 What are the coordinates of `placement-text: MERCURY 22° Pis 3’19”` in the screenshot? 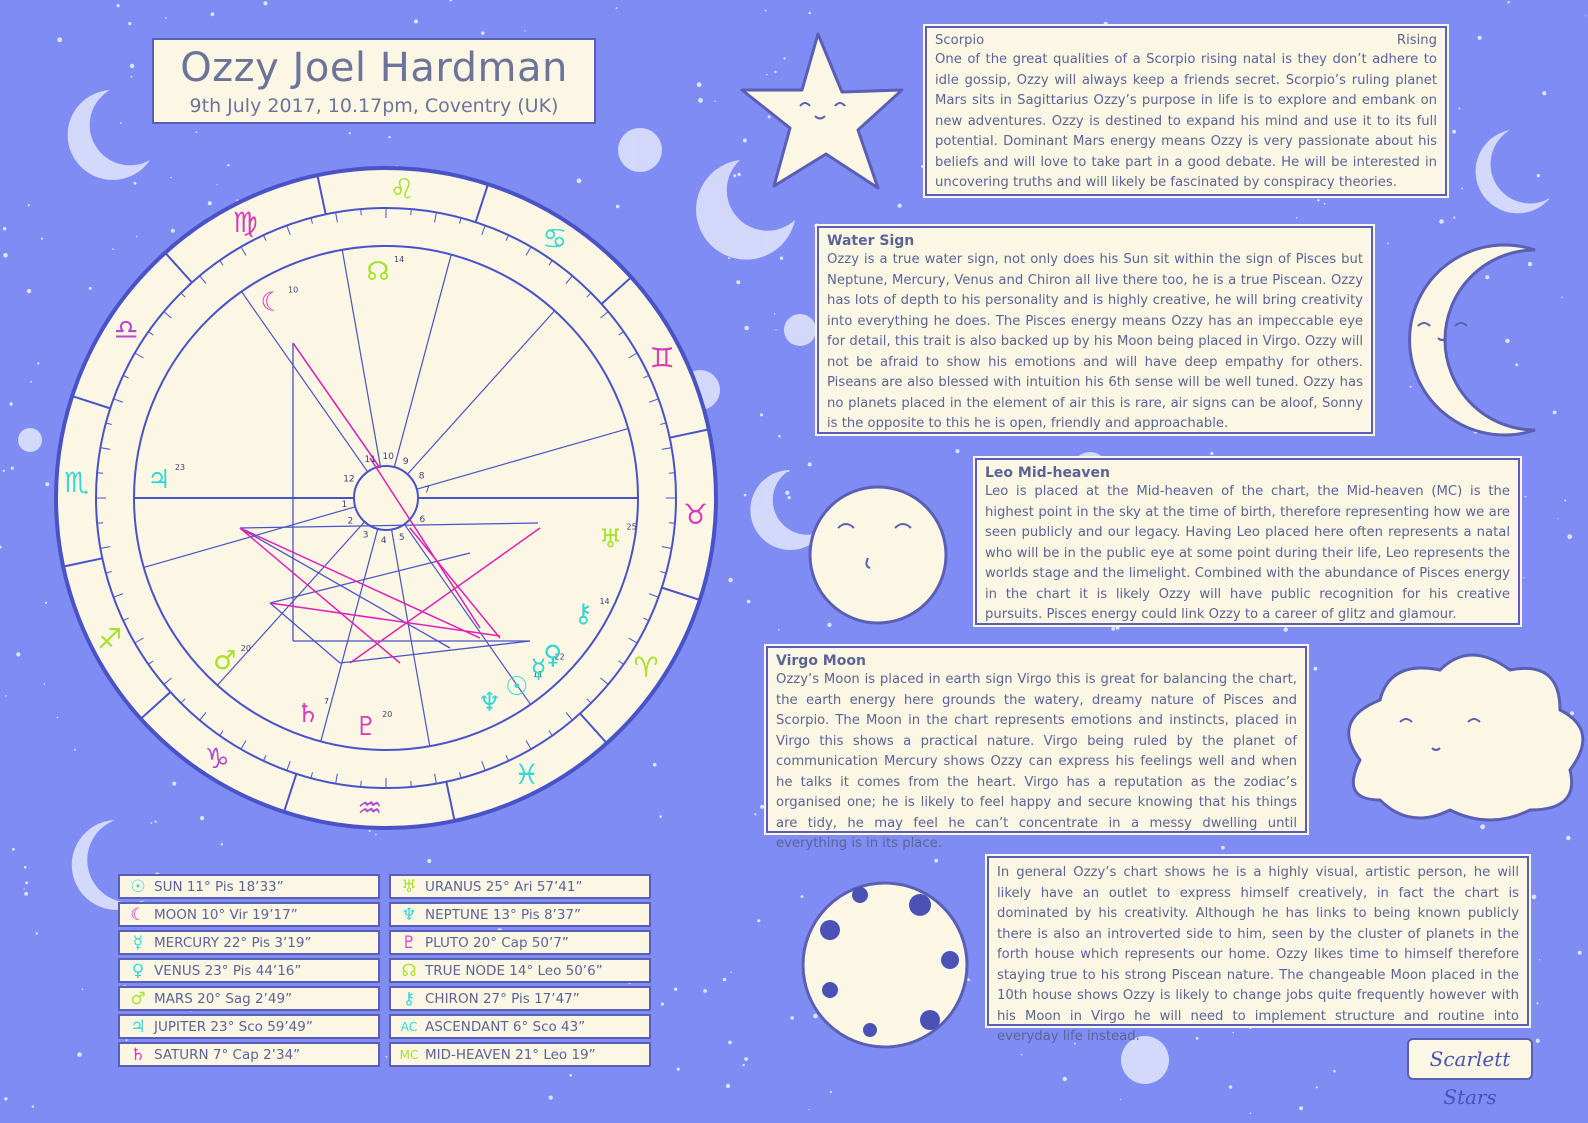 It's located at (233, 942).